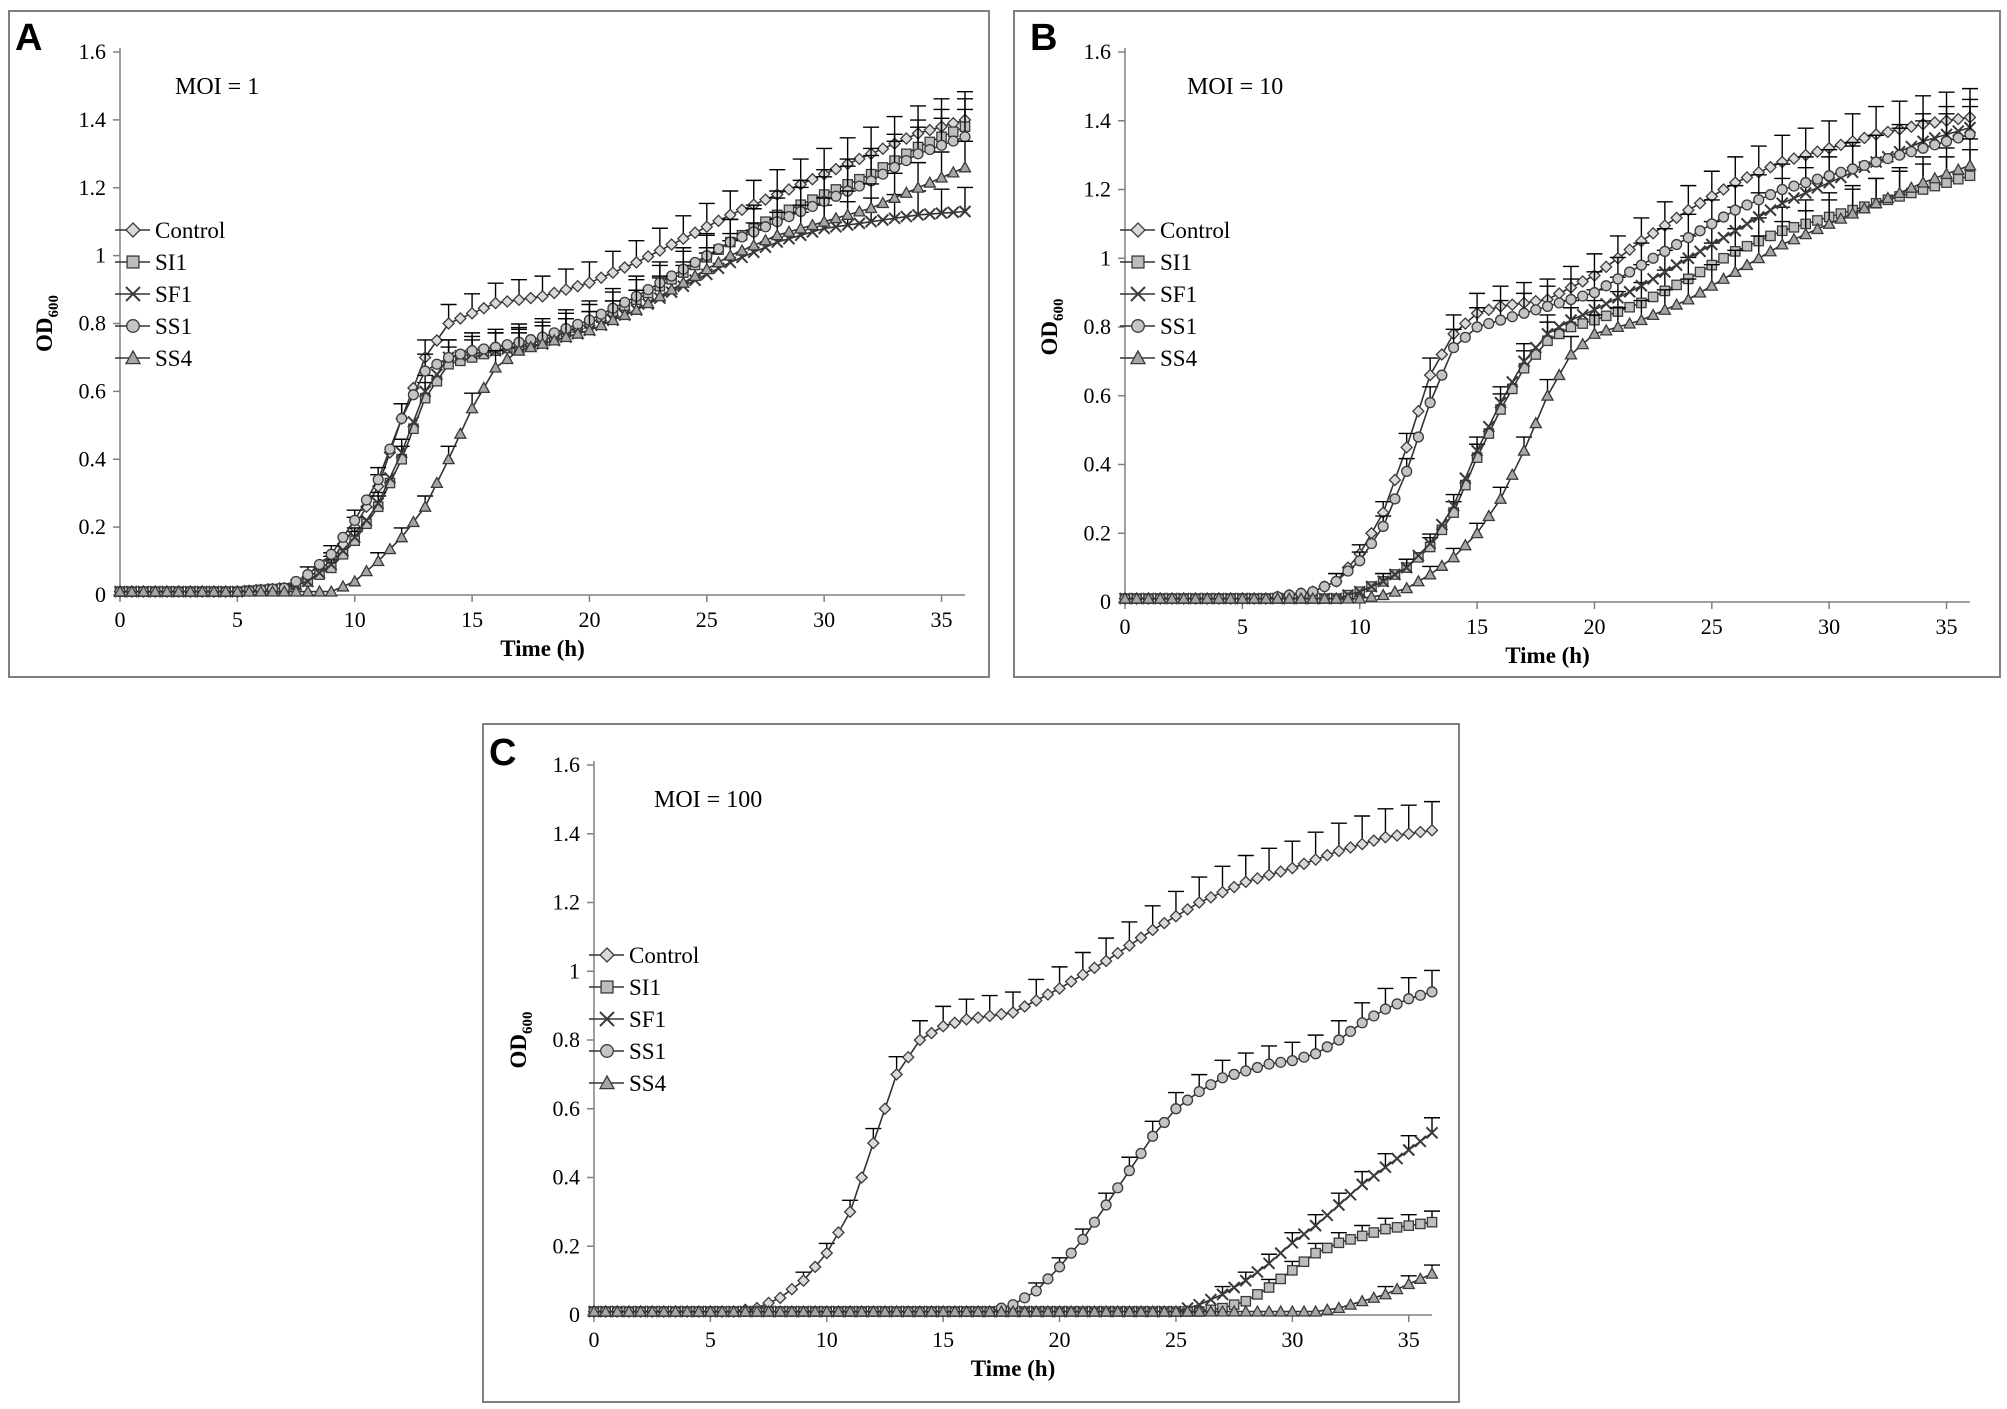 The height and width of the screenshot is (1409, 2007). Describe the element at coordinates (574, 1314) in the screenshot. I see `y-tick-label: 0` at that location.